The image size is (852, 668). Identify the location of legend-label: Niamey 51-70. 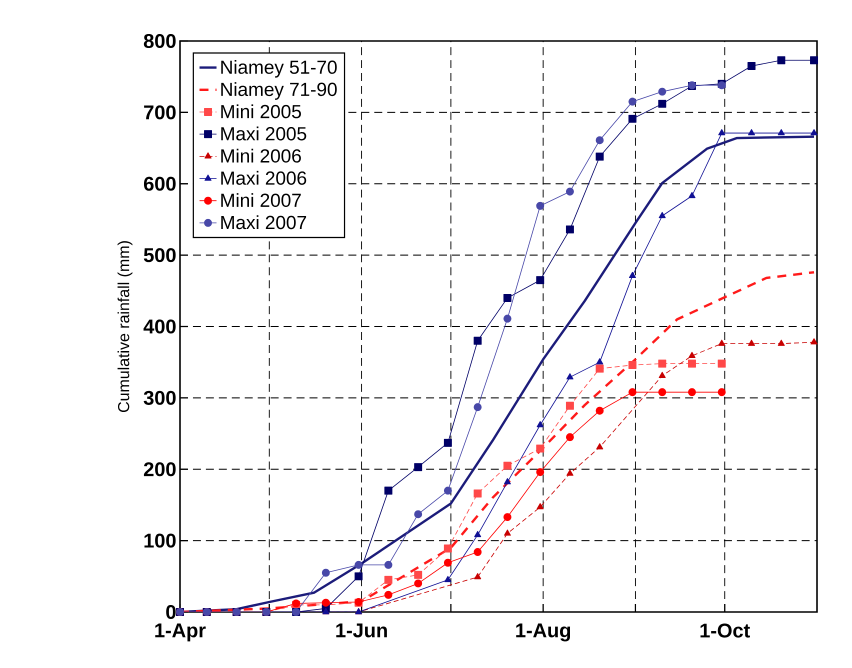
(279, 69).